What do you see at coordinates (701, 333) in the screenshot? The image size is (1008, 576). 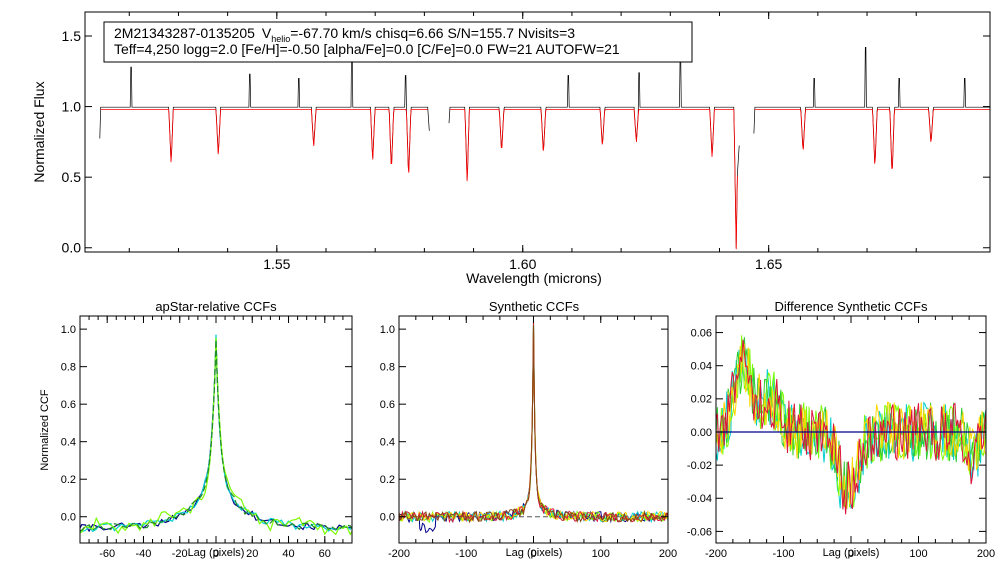 I see `y-tick-label: 0.06` at bounding box center [701, 333].